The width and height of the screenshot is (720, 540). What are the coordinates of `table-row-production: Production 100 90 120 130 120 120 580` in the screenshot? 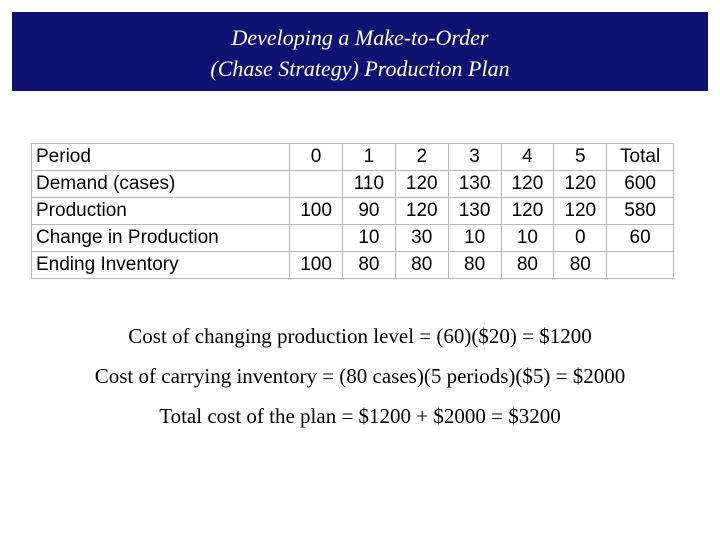 It's located at (352, 211).